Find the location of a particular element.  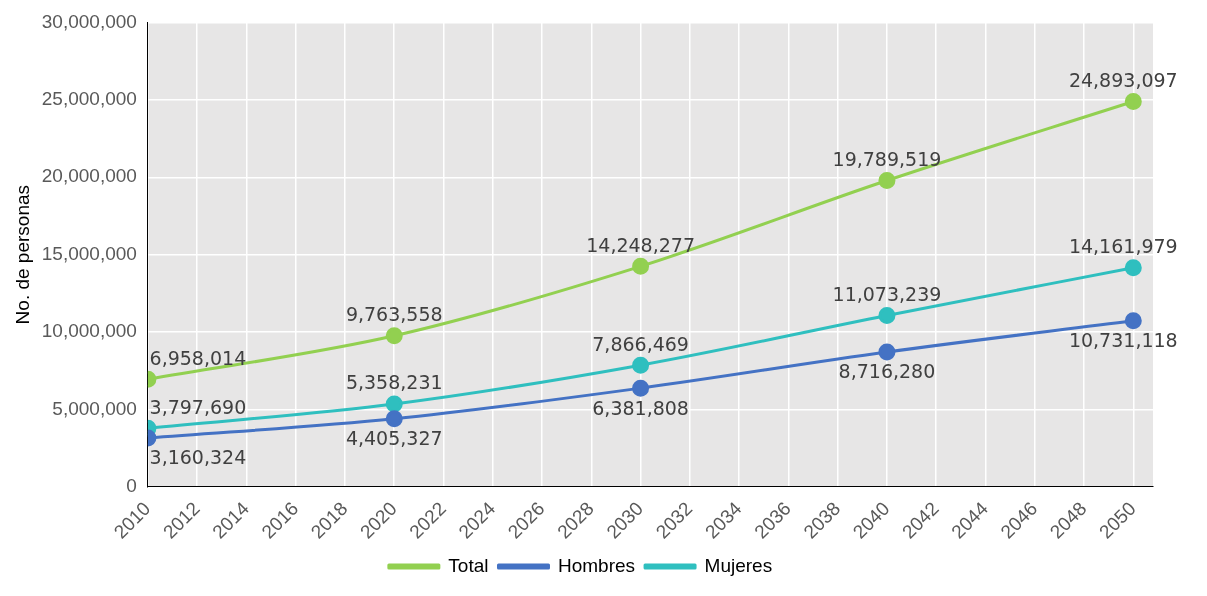

y-tick-label: 0 is located at coordinates (131, 486).